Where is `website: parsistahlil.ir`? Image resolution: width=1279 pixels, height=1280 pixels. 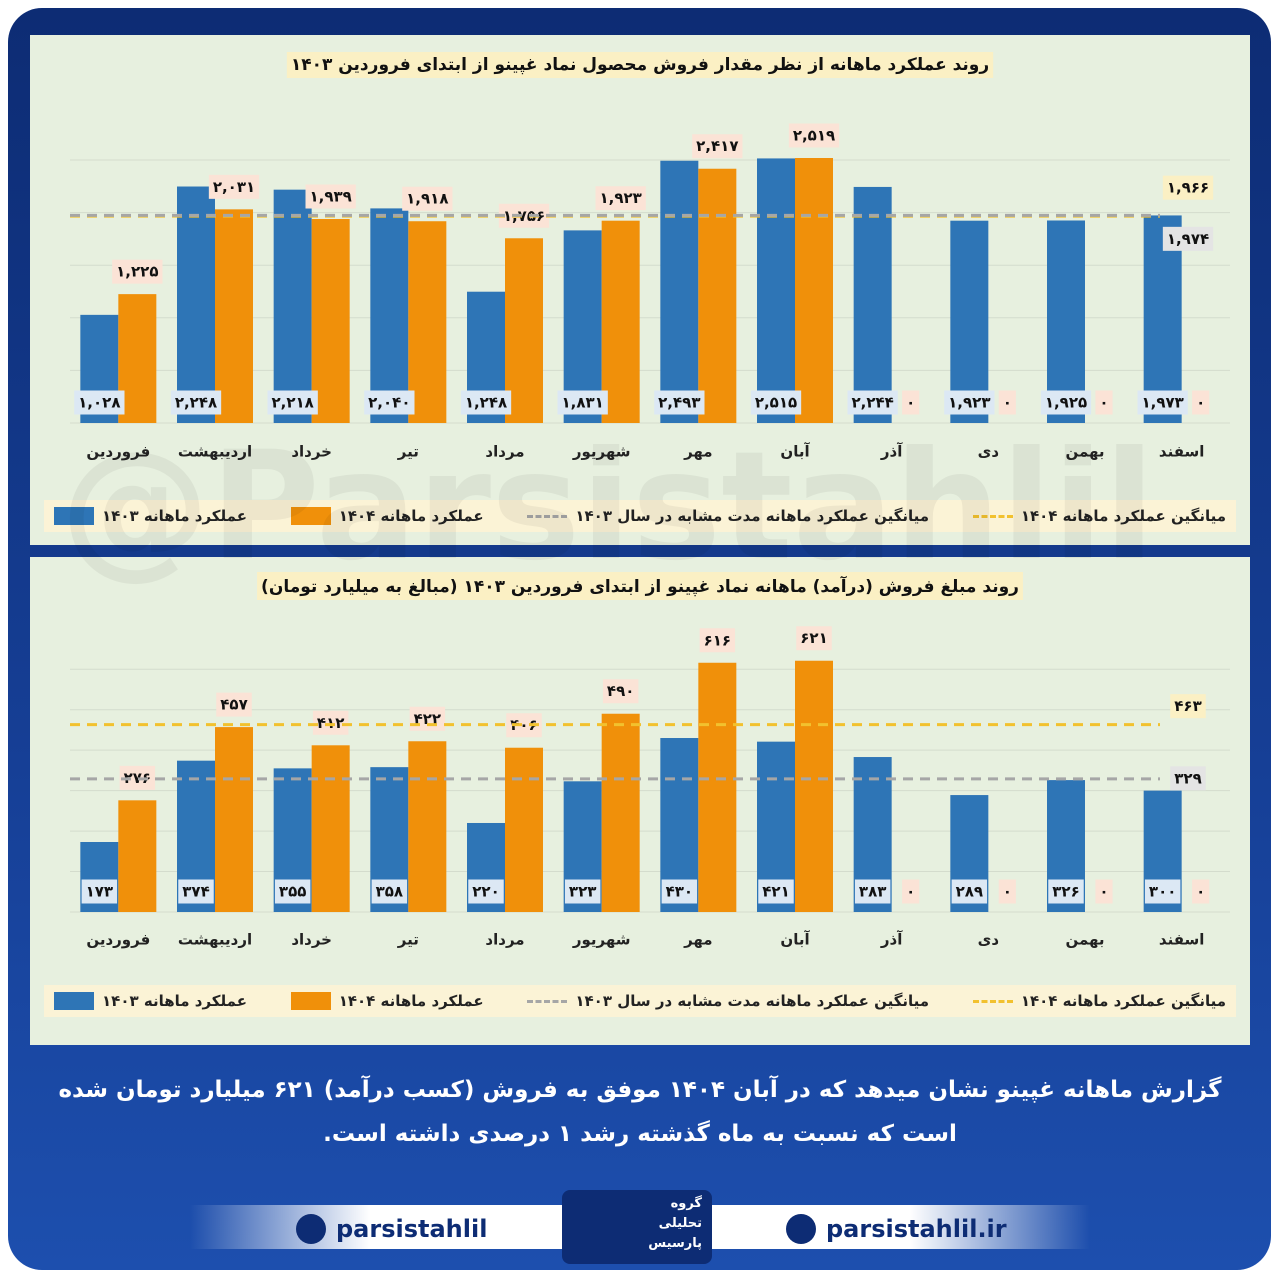
website: parsistahlil.ir is located at coordinates (896, 1229).